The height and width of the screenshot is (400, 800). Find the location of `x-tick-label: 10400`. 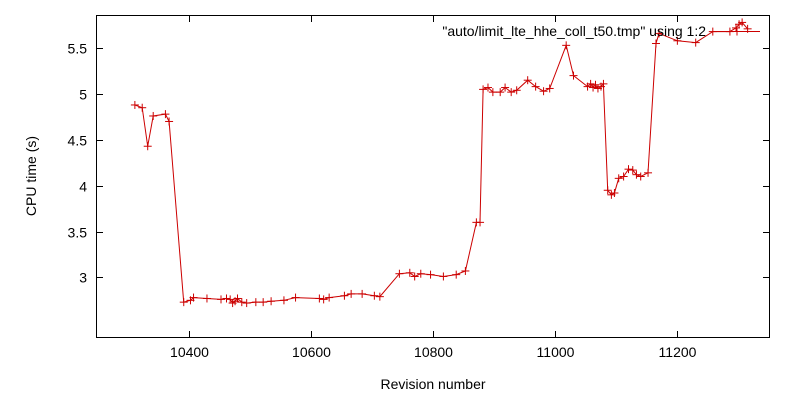

x-tick-label: 10400 is located at coordinates (189, 352).